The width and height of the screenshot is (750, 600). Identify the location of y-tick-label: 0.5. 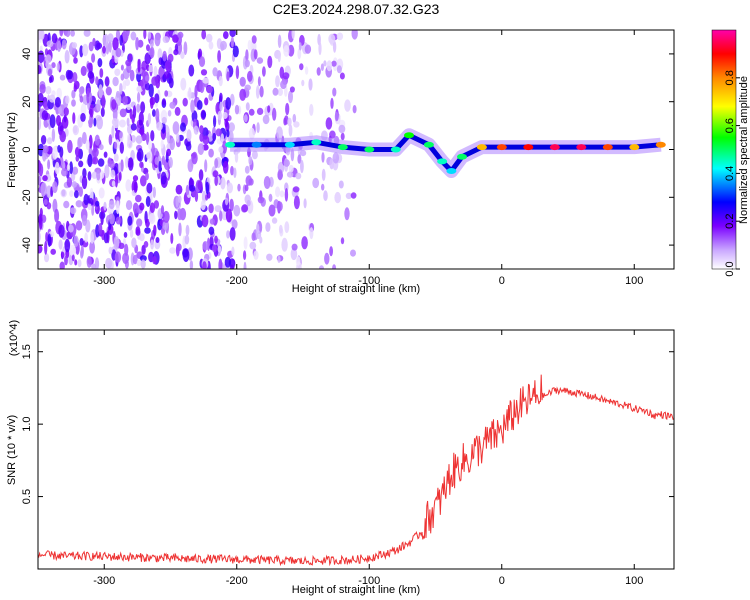
(27, 496).